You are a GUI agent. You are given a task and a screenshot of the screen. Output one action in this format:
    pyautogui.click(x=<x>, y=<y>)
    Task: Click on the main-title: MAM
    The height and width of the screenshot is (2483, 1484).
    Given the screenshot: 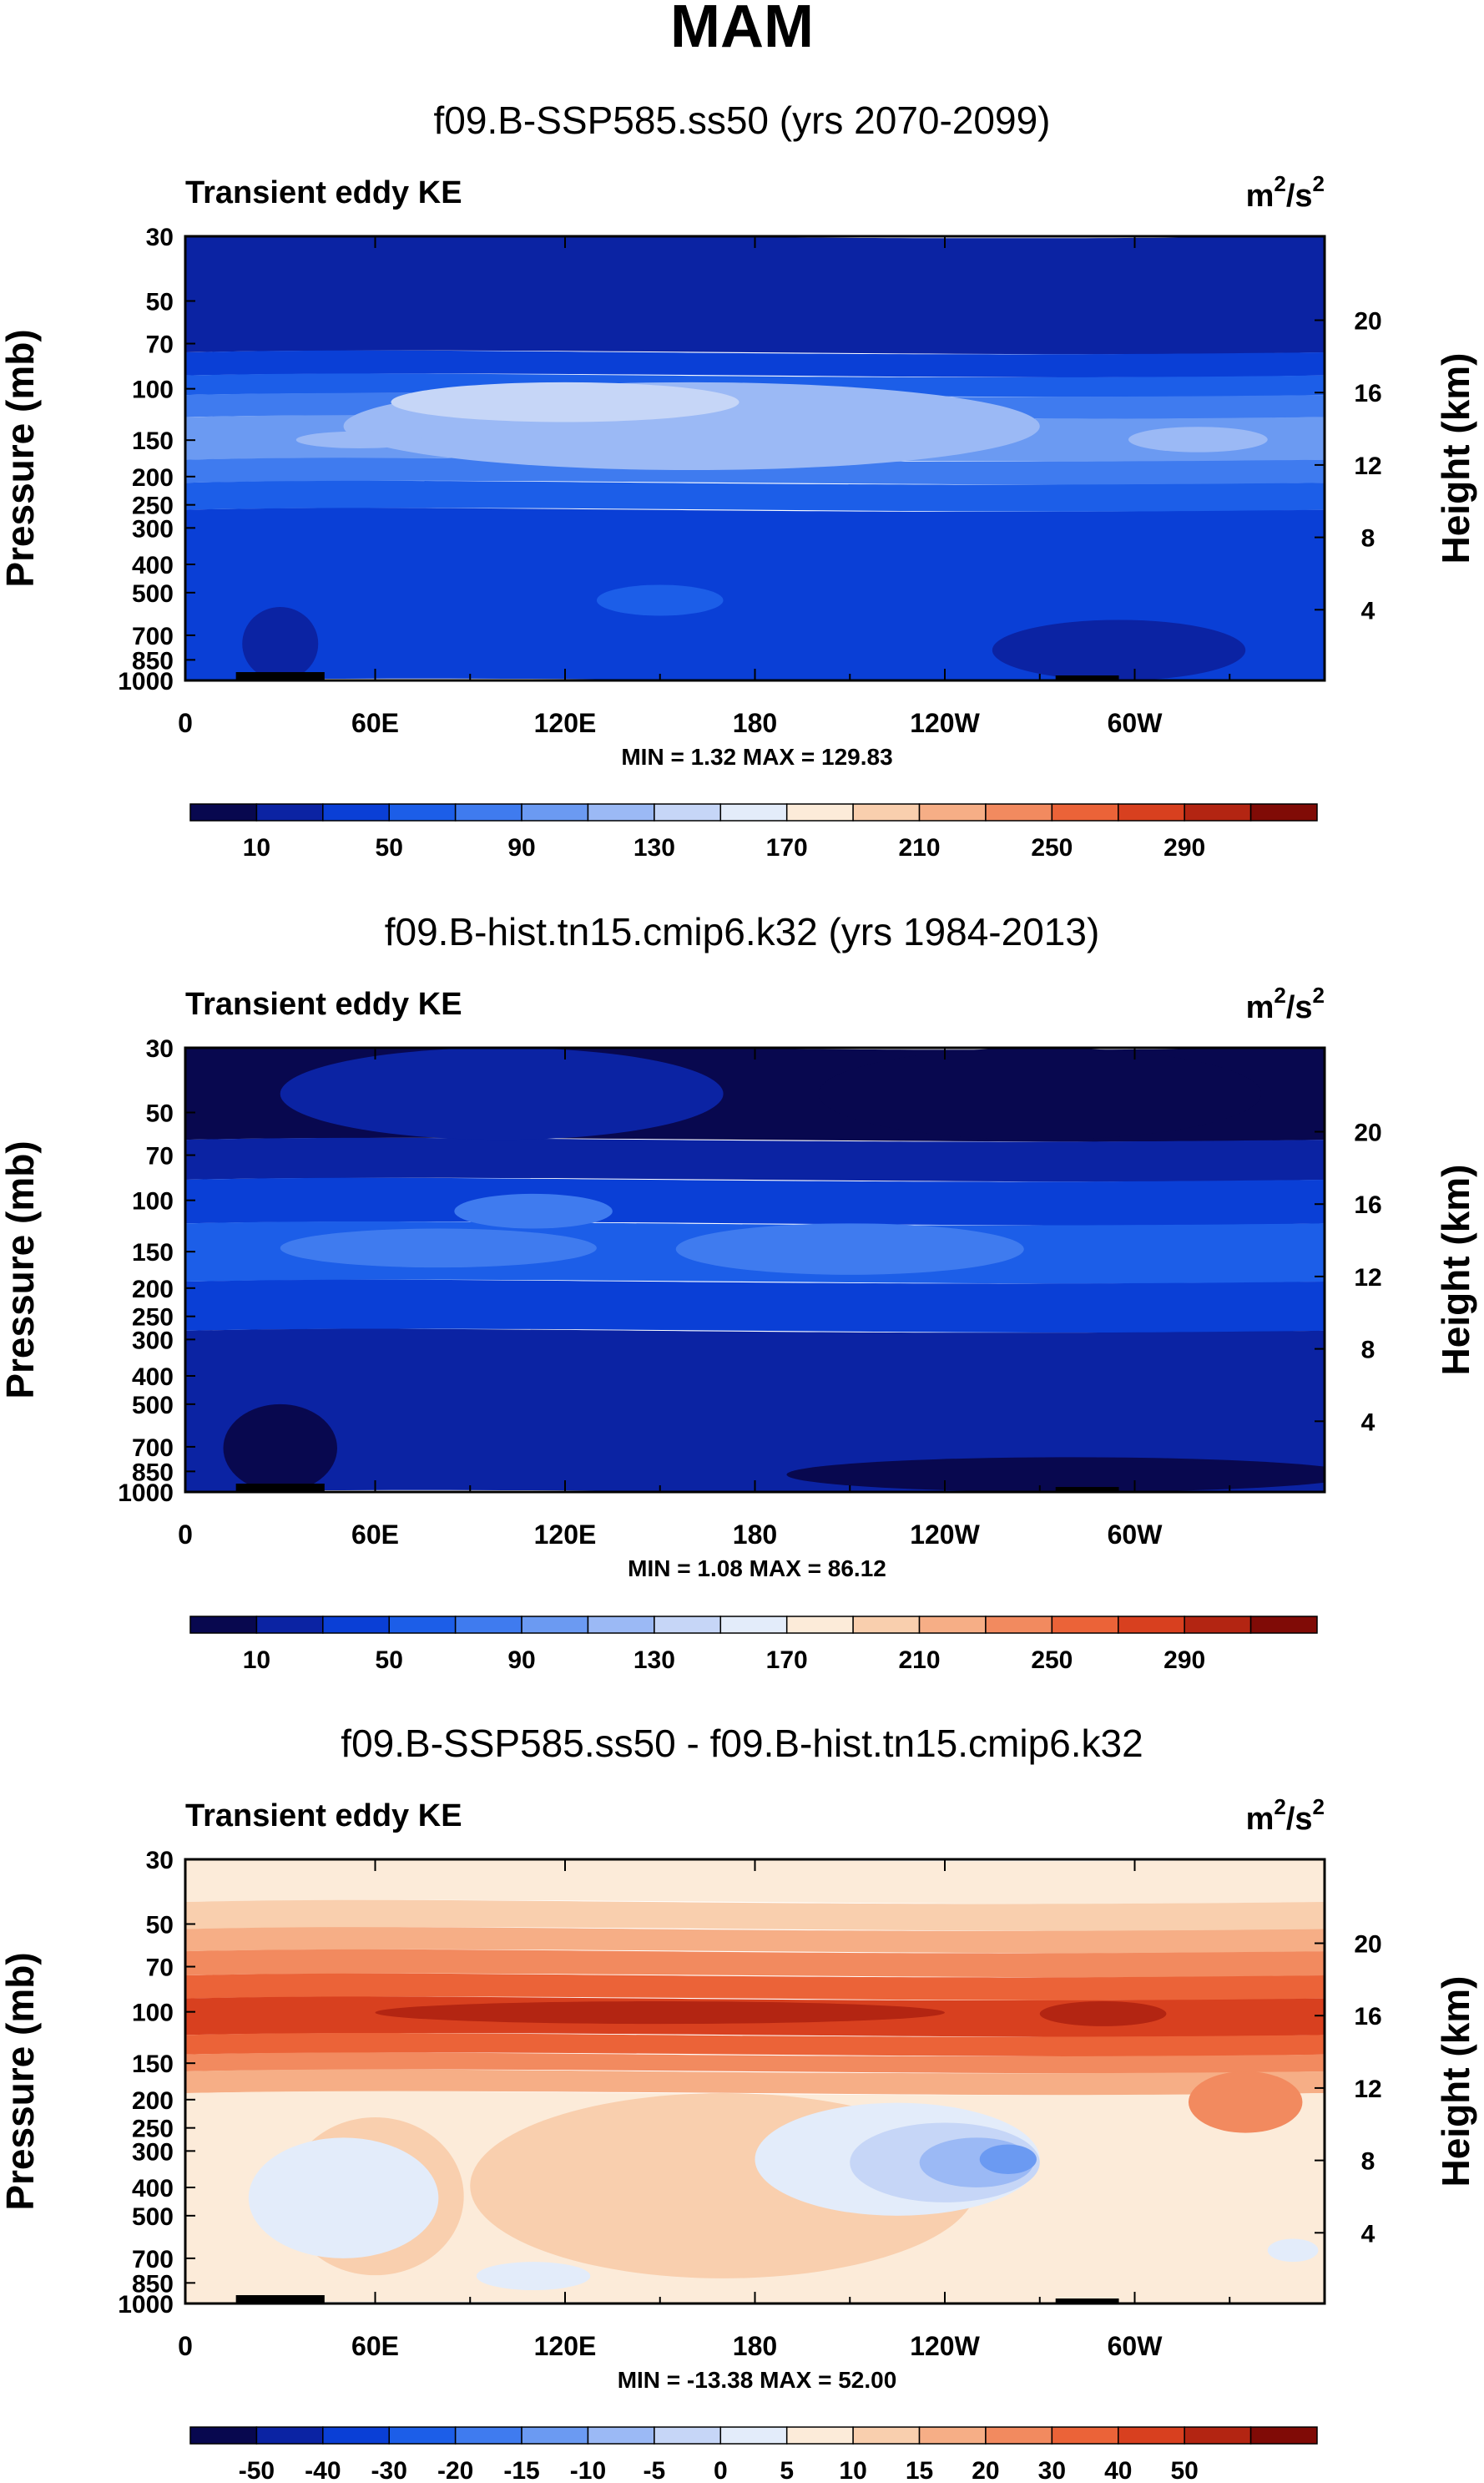 What is the action you would take?
    pyautogui.click(x=742, y=30)
    